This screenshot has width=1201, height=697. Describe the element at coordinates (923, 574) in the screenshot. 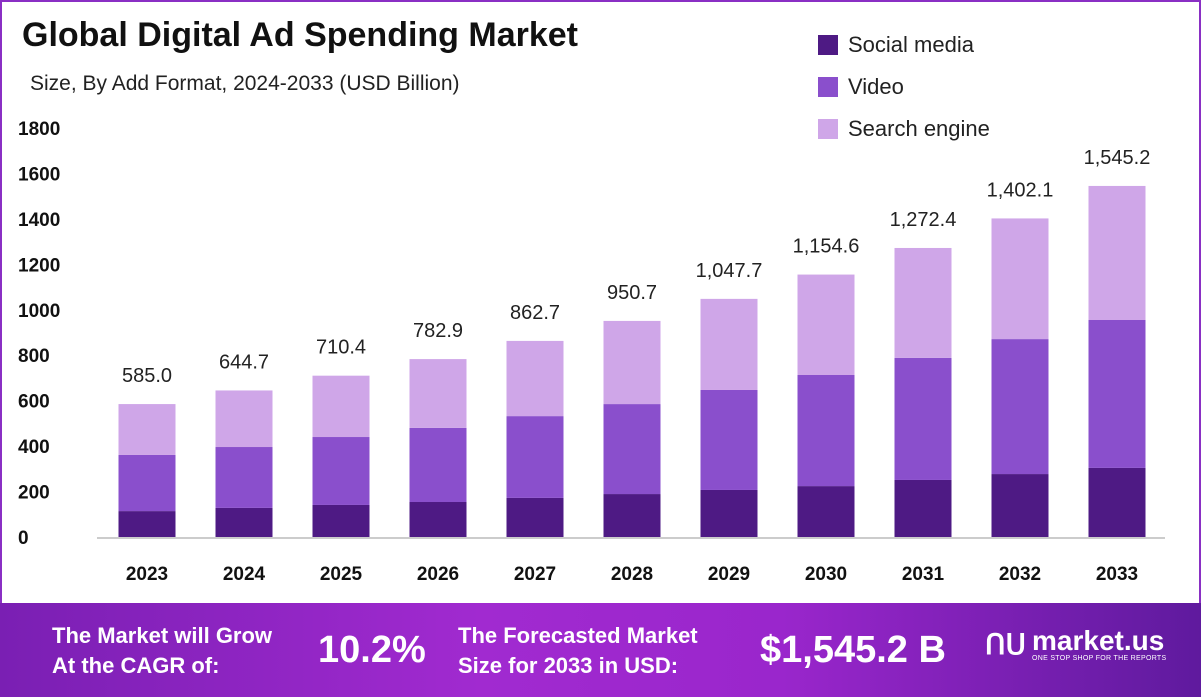

I see `x-tick-label: 2031` at that location.